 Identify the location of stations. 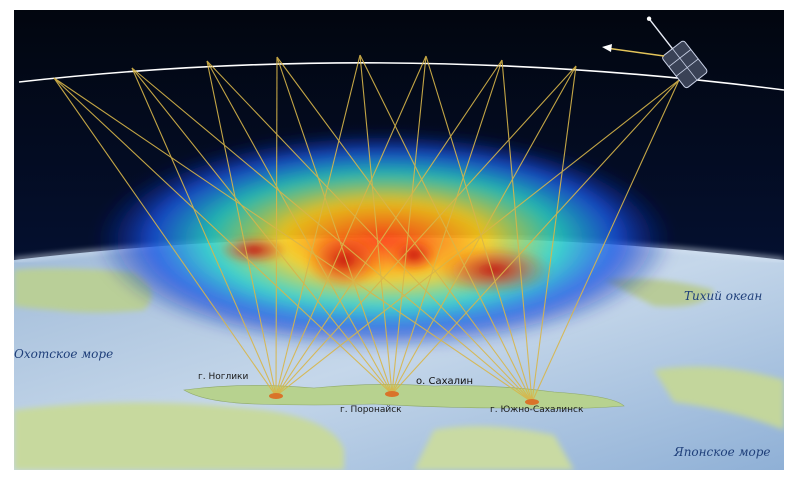
(404, 398).